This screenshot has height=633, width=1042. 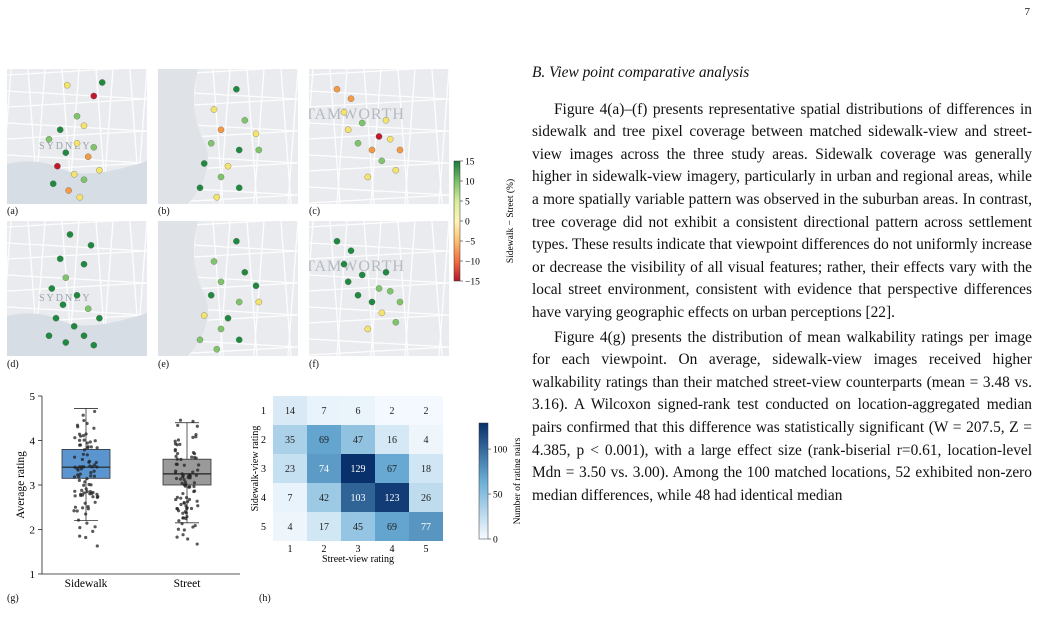 I want to click on y-tick-label: 1, so click(x=263, y=411).